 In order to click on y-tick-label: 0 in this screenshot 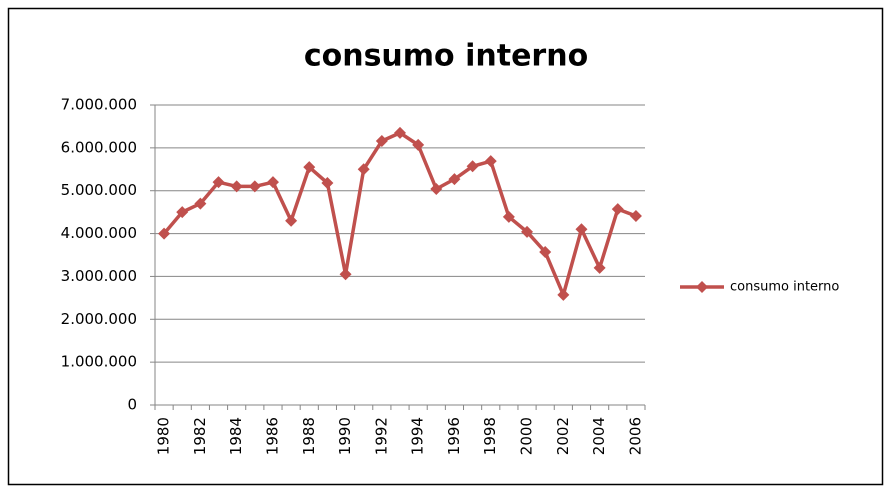, I will do `click(132, 405)`.